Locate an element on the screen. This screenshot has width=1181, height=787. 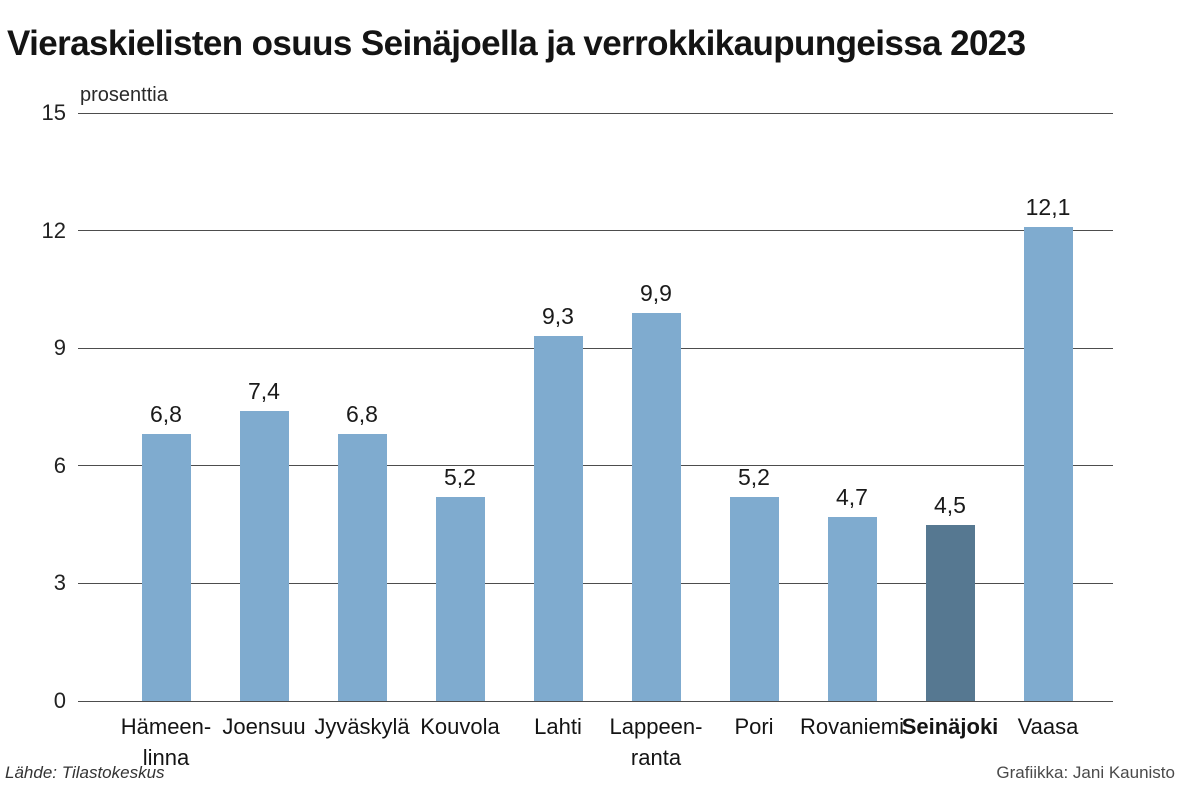
y-axis-unit-label: prosenttia is located at coordinates (124, 95).